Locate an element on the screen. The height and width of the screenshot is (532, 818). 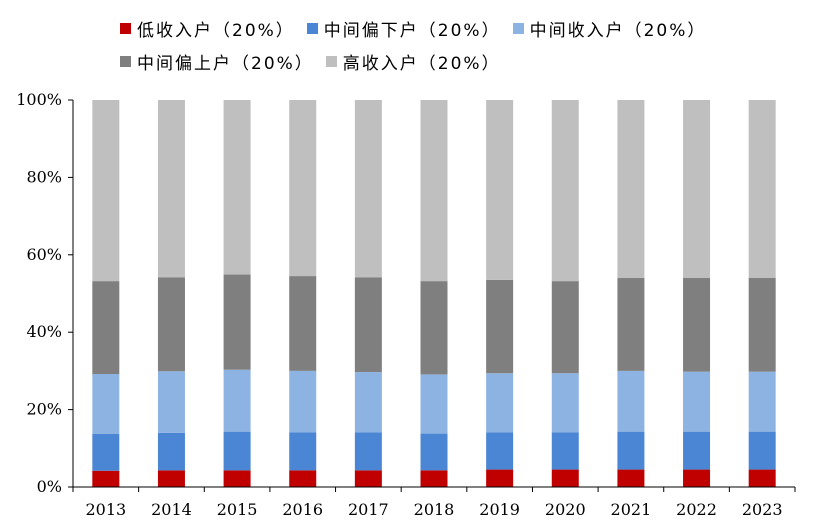
bar-segment-2019-s1 is located at coordinates (500, 451).